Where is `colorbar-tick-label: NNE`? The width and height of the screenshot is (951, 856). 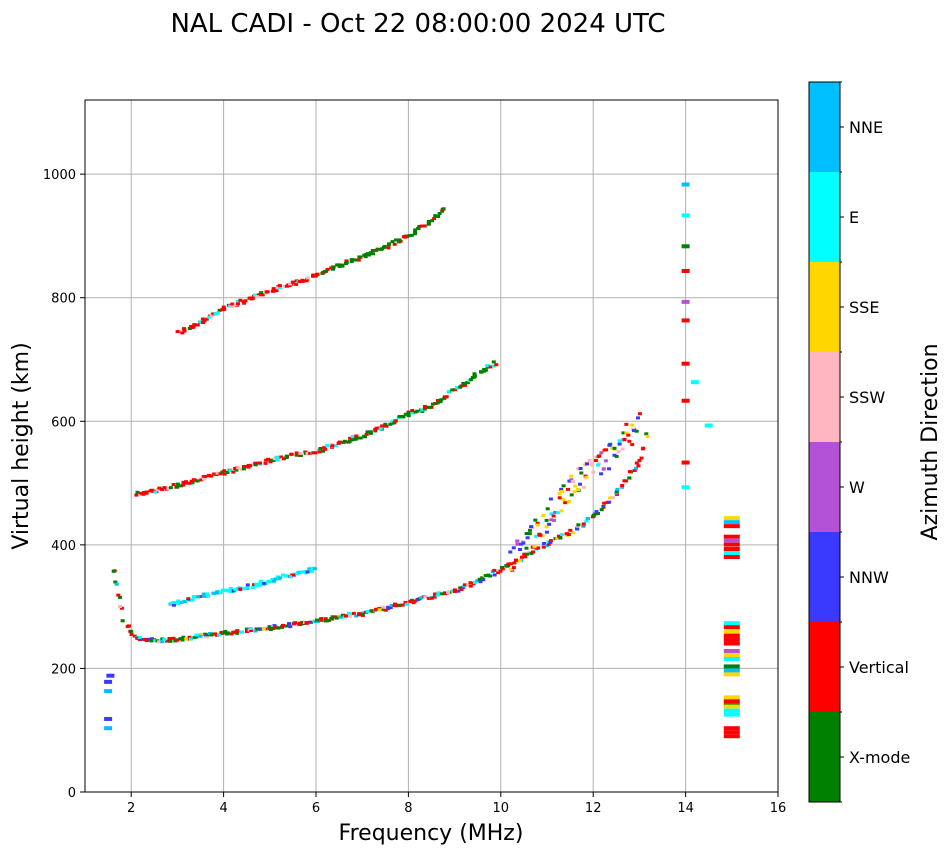 colorbar-tick-label: NNE is located at coordinates (866, 127).